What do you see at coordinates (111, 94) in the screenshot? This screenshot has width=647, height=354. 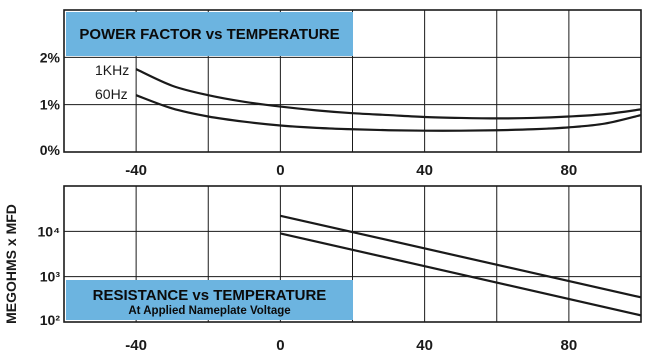 I see `series-label: 60Hz` at bounding box center [111, 94].